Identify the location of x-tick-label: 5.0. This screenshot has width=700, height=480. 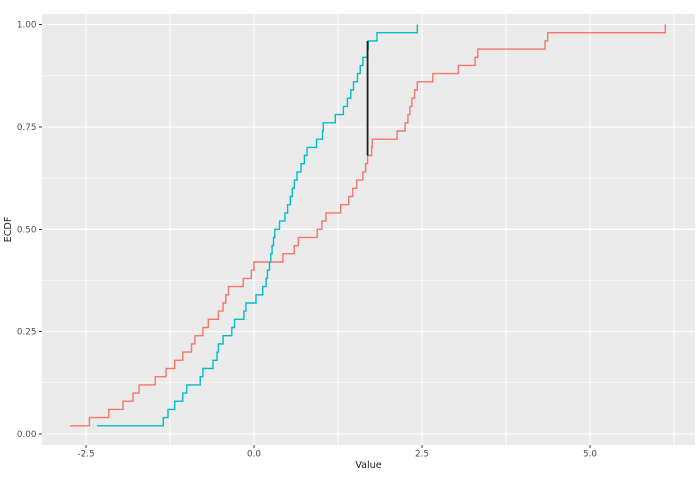
(590, 455).